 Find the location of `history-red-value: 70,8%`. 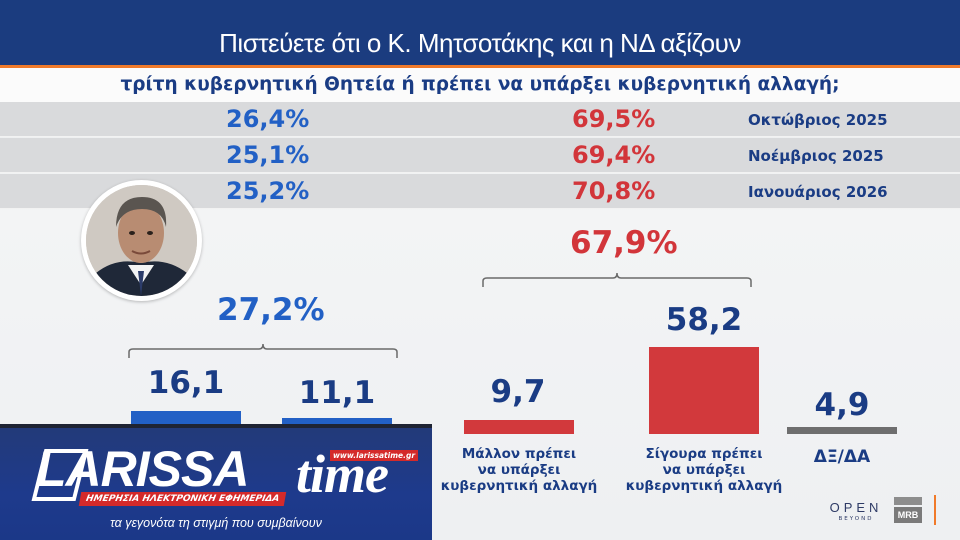

history-red-value: 70,8% is located at coordinates (614, 191).